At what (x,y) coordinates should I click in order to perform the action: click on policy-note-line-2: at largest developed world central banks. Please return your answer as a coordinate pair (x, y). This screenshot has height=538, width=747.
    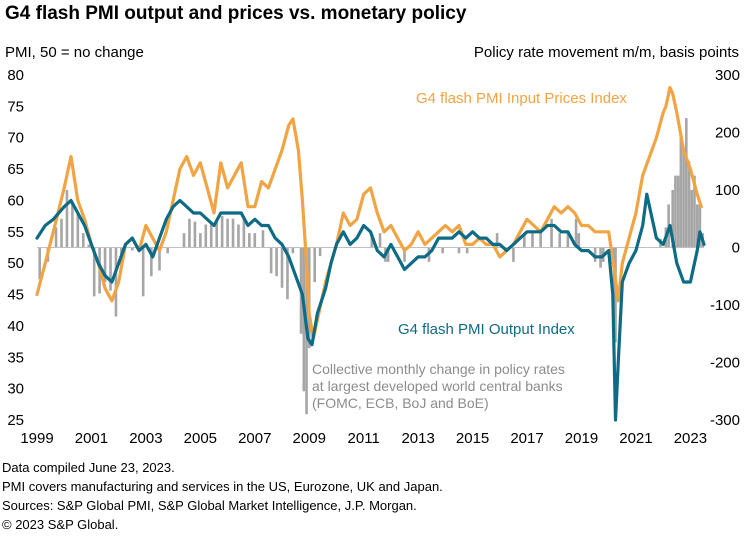
    Looking at the image, I should click on (437, 386).